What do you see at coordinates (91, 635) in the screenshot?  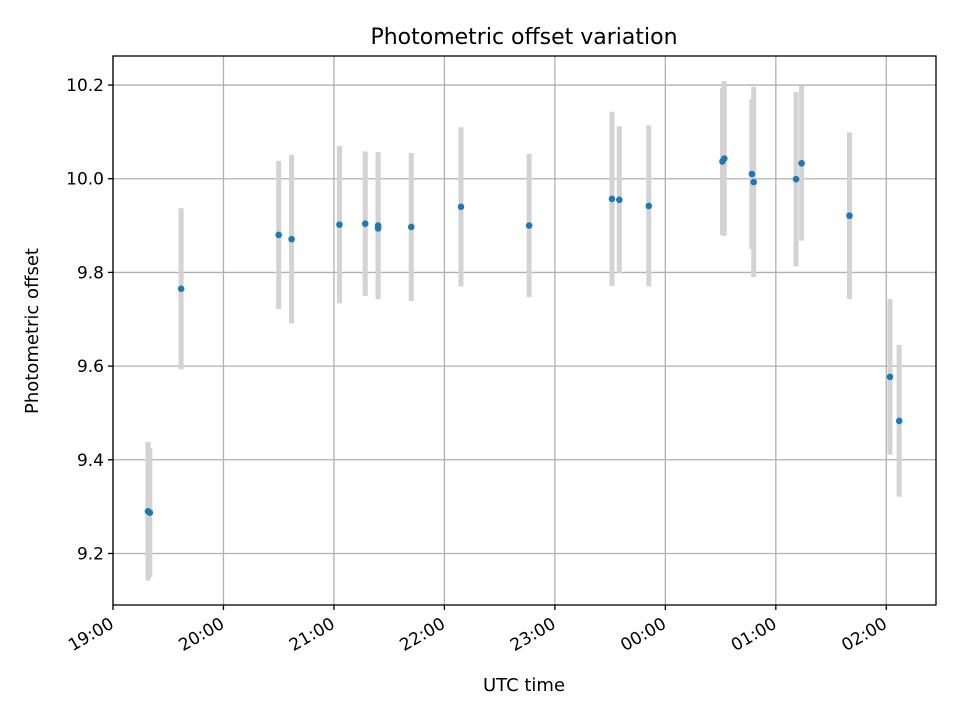 I see `x-tick-label: 19:00` at bounding box center [91, 635].